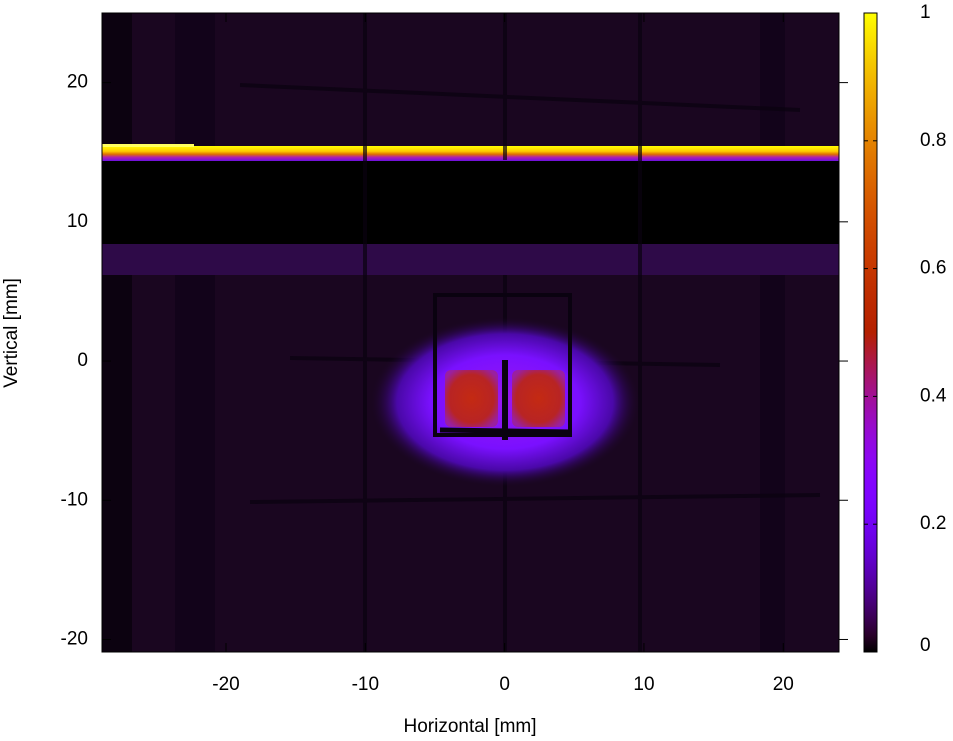  What do you see at coordinates (365, 684) in the screenshot?
I see `x-tick-label: -10` at bounding box center [365, 684].